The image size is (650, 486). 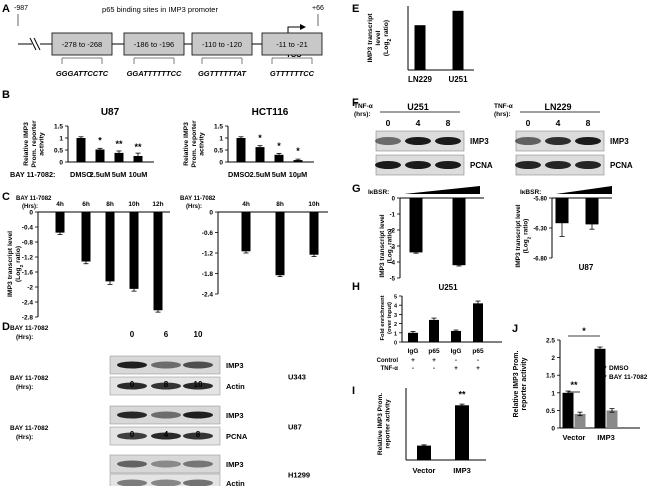 What do you see at coordinates (6, 327) in the screenshot?
I see `panel-label-d: D` at bounding box center [6, 327].